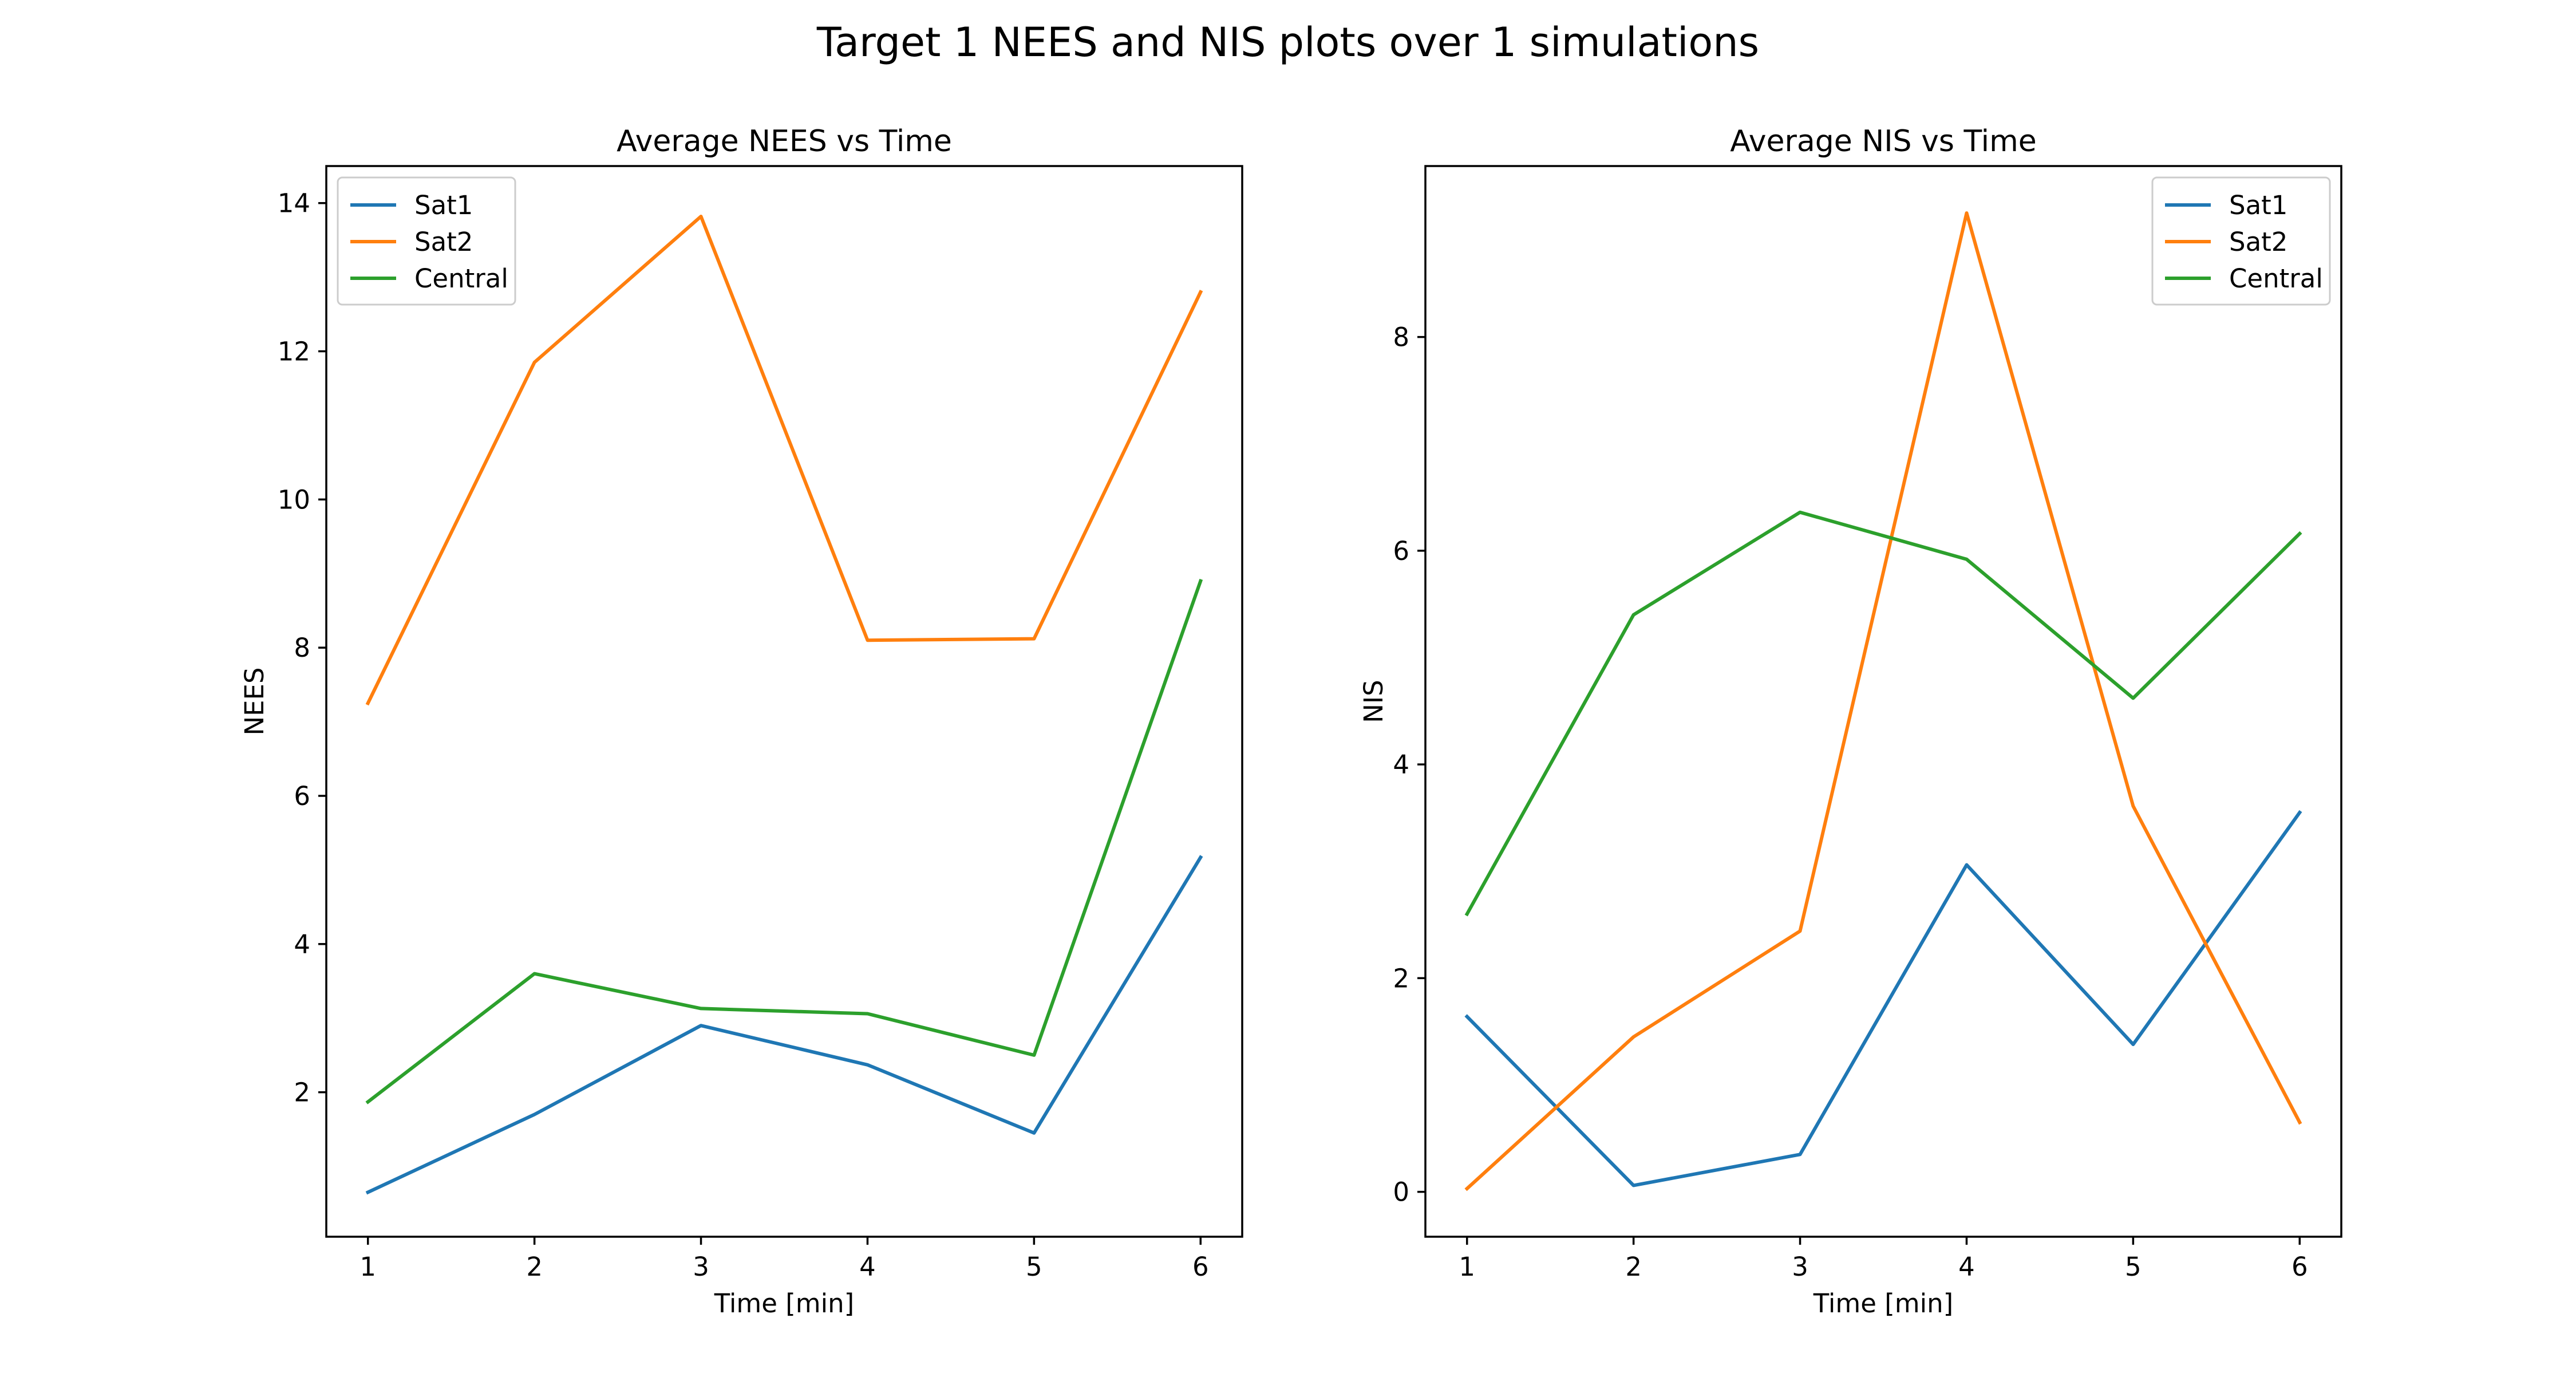  Describe the element at coordinates (367, 1267) in the screenshot. I see `nees-x-tick-label: 1` at that location.